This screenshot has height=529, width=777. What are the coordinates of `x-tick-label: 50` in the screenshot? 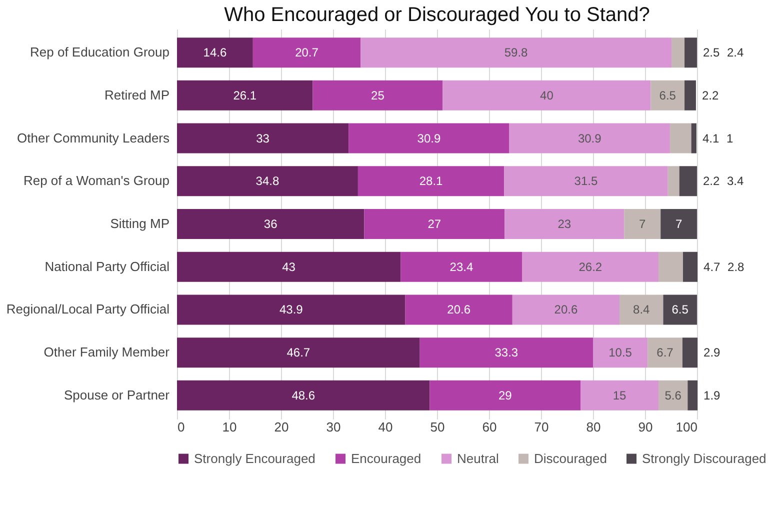 It's located at (437, 427).